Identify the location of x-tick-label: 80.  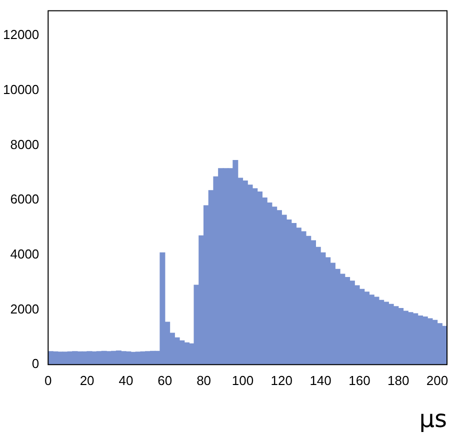
(204, 380).